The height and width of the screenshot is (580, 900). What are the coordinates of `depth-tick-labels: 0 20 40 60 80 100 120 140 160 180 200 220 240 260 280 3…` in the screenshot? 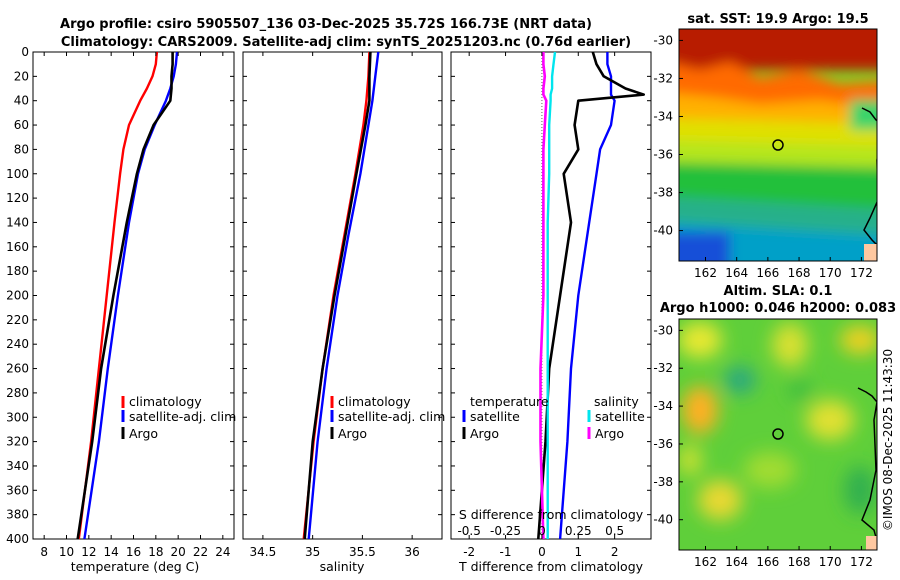 It's located at (17, 295).